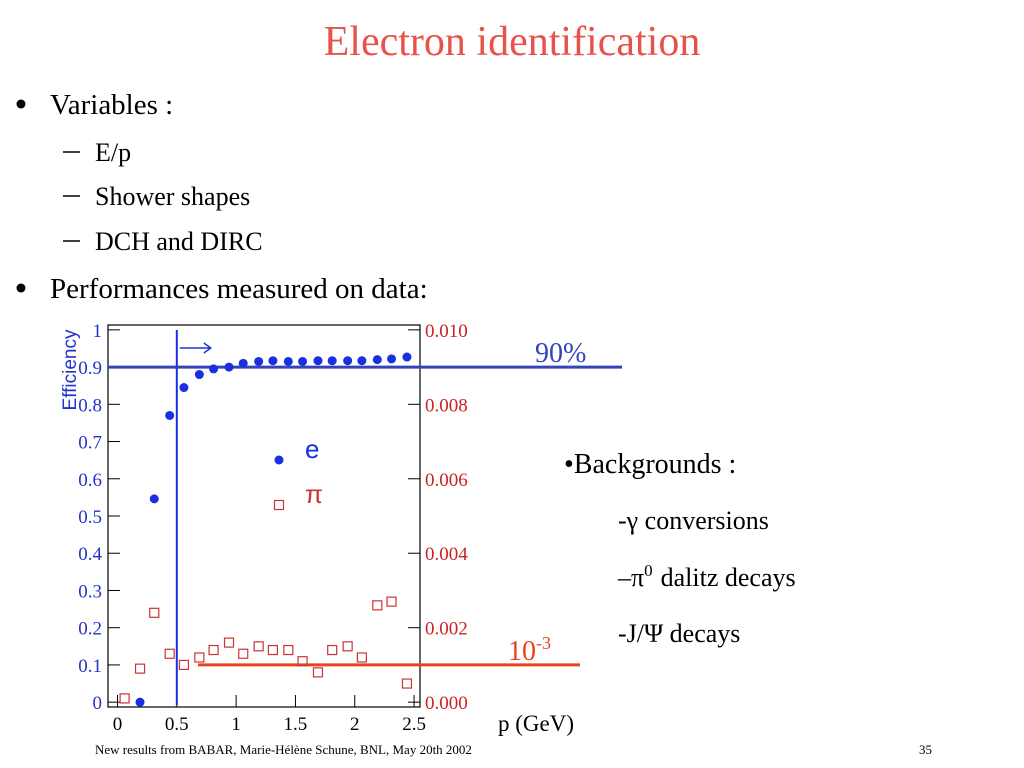 This screenshot has width=1024, height=768. Describe the element at coordinates (522, 651) in the screenshot. I see `reference-label-text: 10` at that location.